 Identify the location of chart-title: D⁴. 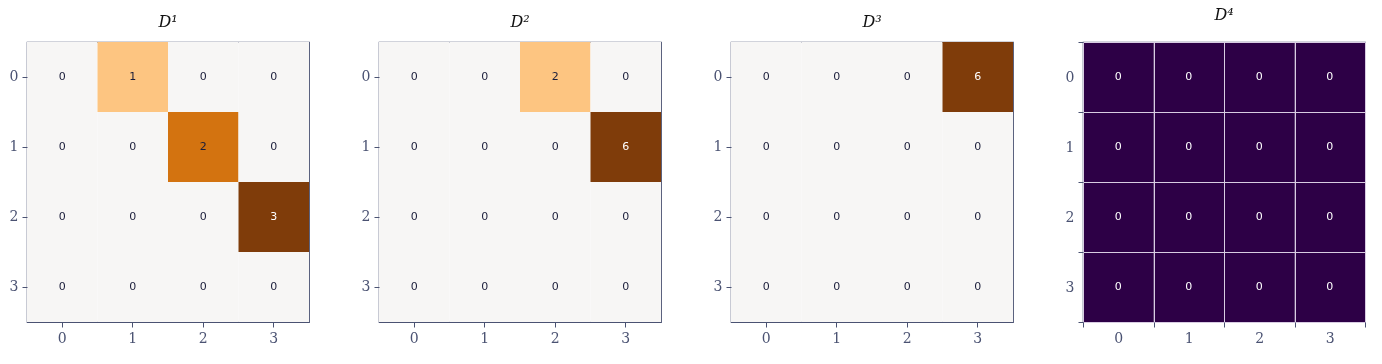
(1223, 14).